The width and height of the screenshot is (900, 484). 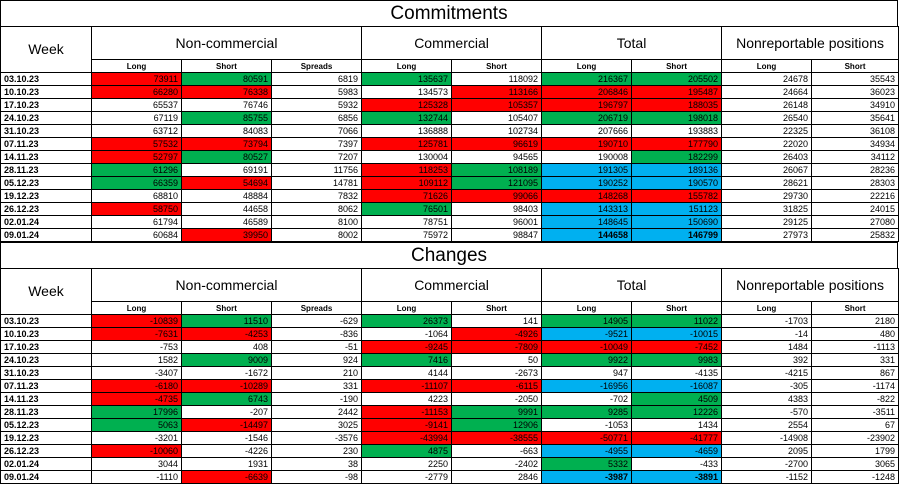 What do you see at coordinates (407, 438) in the screenshot?
I see `c-long-cell: -43994` at bounding box center [407, 438].